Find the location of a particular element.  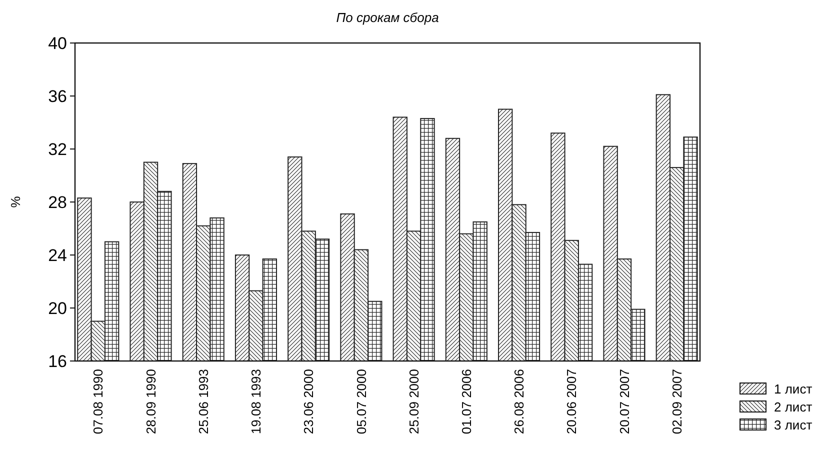

x-tick-label: 28.09 1990 is located at coordinates (150, 401).